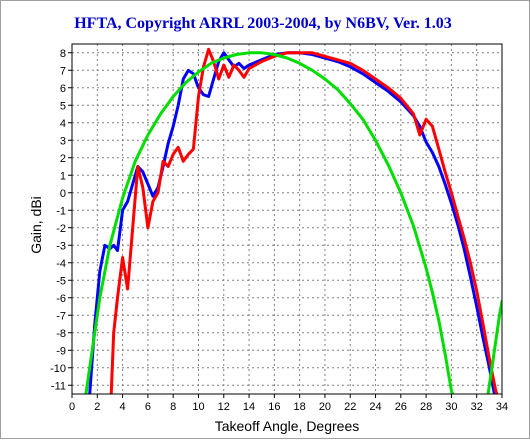 This screenshot has height=440, width=530. I want to click on x-tick-label: 34, so click(502, 407).